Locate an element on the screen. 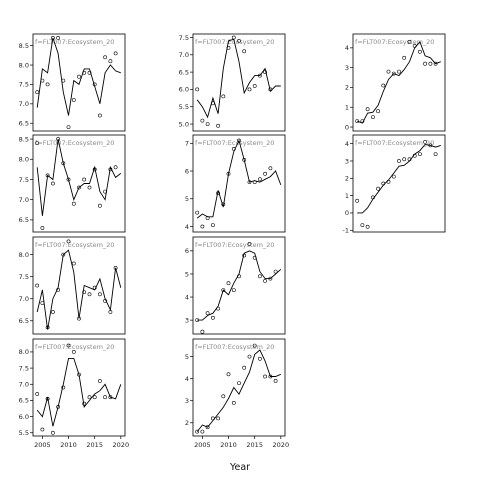 The image size is (480, 480). panel-r2c2: f=FLT007:Ecosystem_20 4 5 6 7 is located at coordinates (235, 183).